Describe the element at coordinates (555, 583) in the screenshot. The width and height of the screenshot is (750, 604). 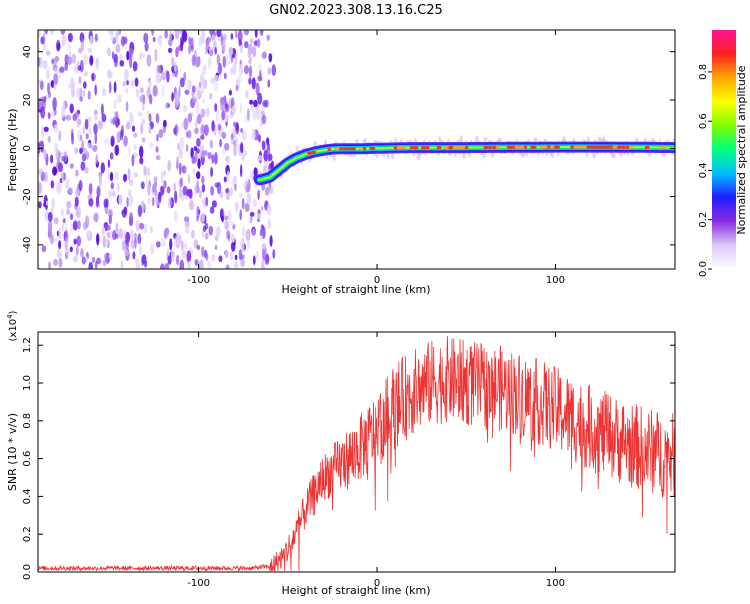
I see `x-tick-label: 100` at that location.